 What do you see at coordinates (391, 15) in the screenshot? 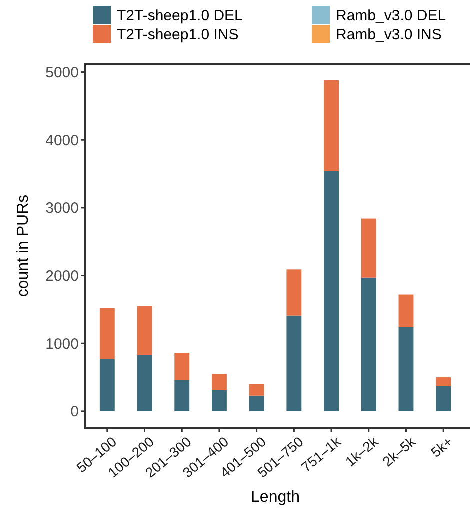
I see `legend-label: Ramb_v3.0 DEL` at bounding box center [391, 15].